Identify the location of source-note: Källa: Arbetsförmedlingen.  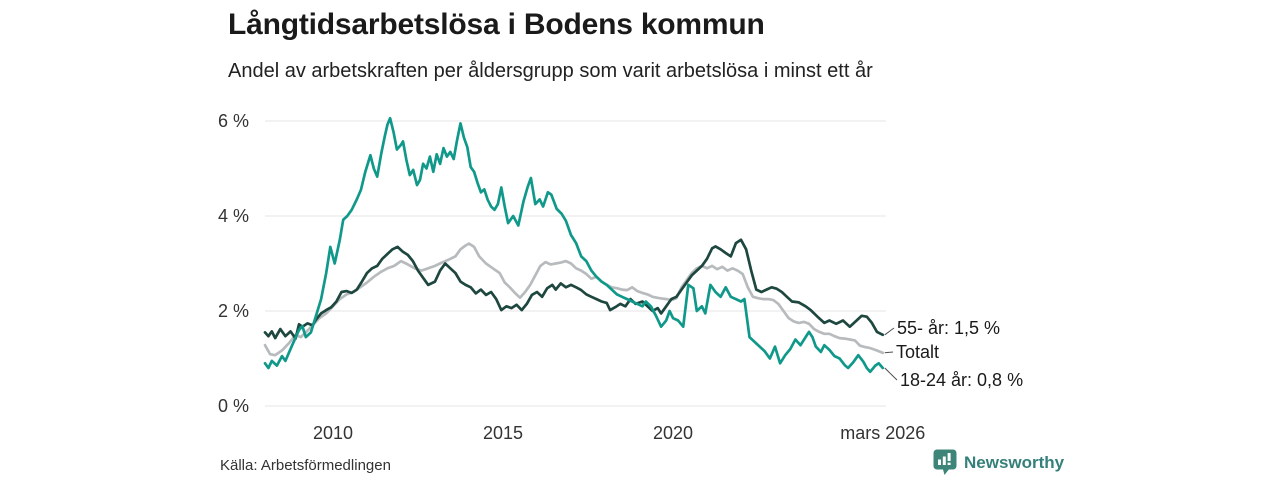
(305, 465).